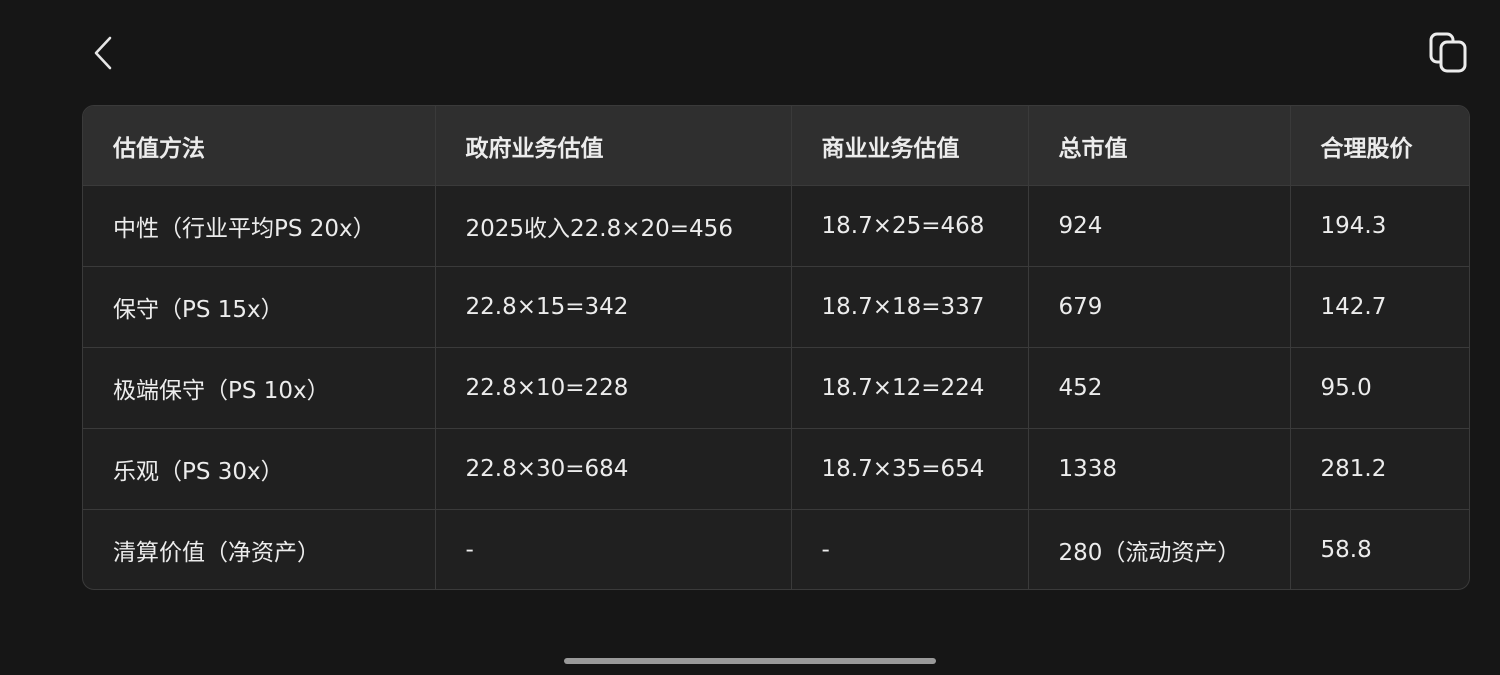 The image size is (1500, 675). What do you see at coordinates (1159, 469) in the screenshot?
I see `table-cell: 1338` at bounding box center [1159, 469].